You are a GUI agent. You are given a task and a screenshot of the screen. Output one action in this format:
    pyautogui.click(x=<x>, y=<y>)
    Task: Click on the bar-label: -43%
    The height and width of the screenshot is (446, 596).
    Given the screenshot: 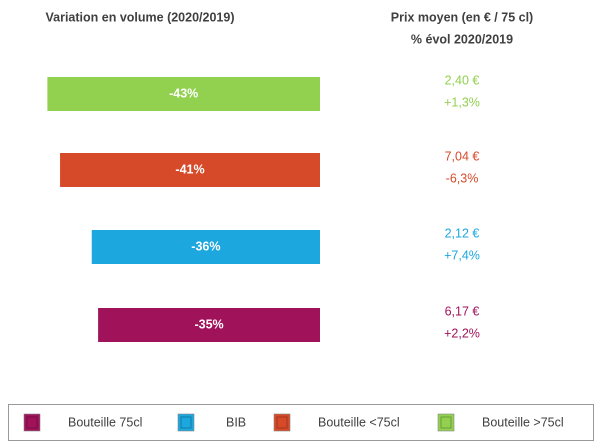 What is the action you would take?
    pyautogui.click(x=183, y=93)
    